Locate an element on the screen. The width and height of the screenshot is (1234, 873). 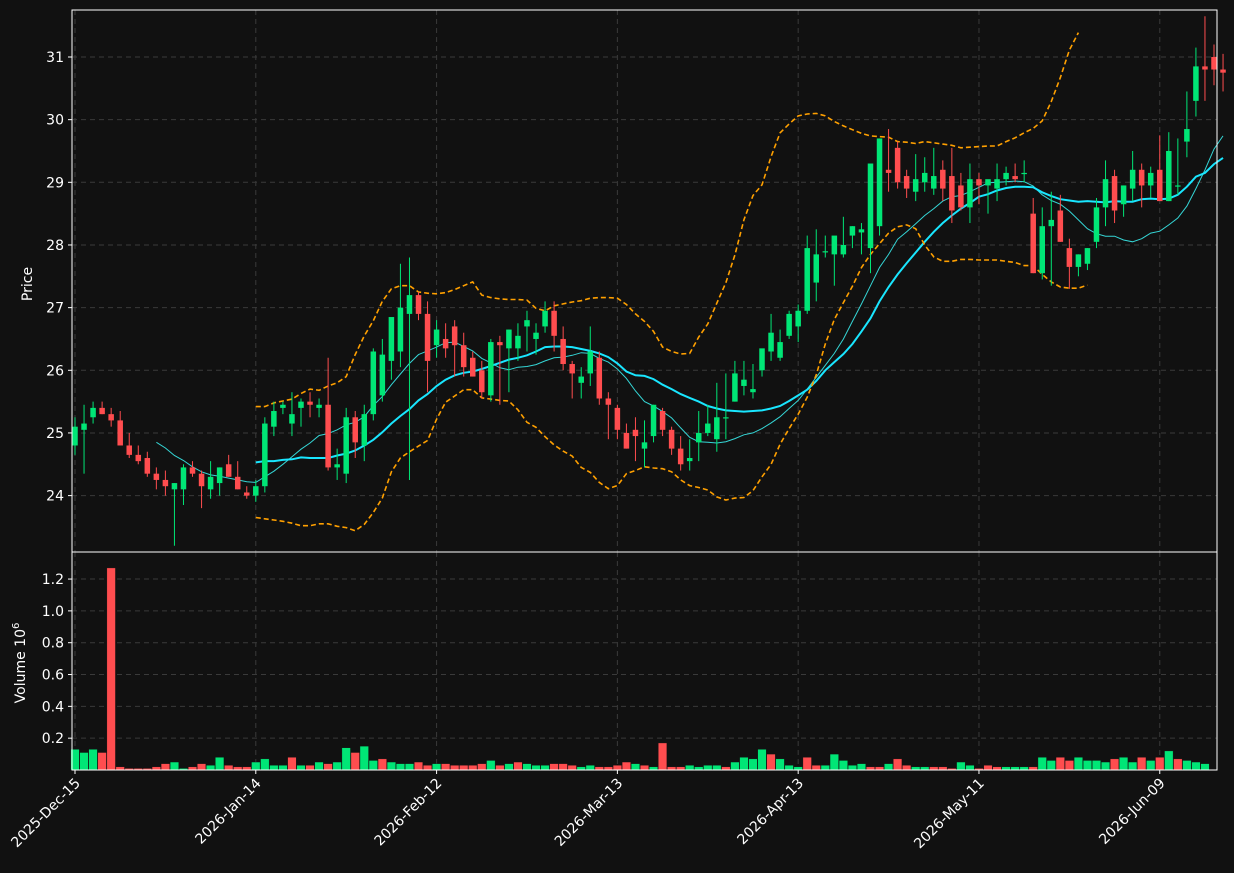
volume-tick-label: 0.8 is located at coordinates (53, 644).